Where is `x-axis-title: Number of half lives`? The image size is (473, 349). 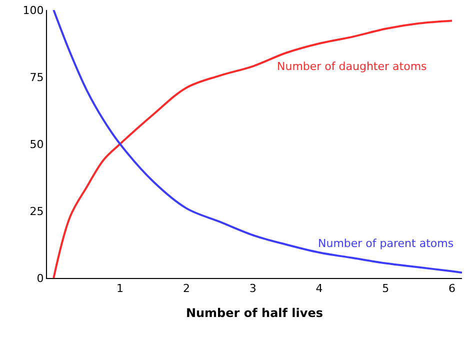 x-axis-title: Number of half lives is located at coordinates (255, 313).